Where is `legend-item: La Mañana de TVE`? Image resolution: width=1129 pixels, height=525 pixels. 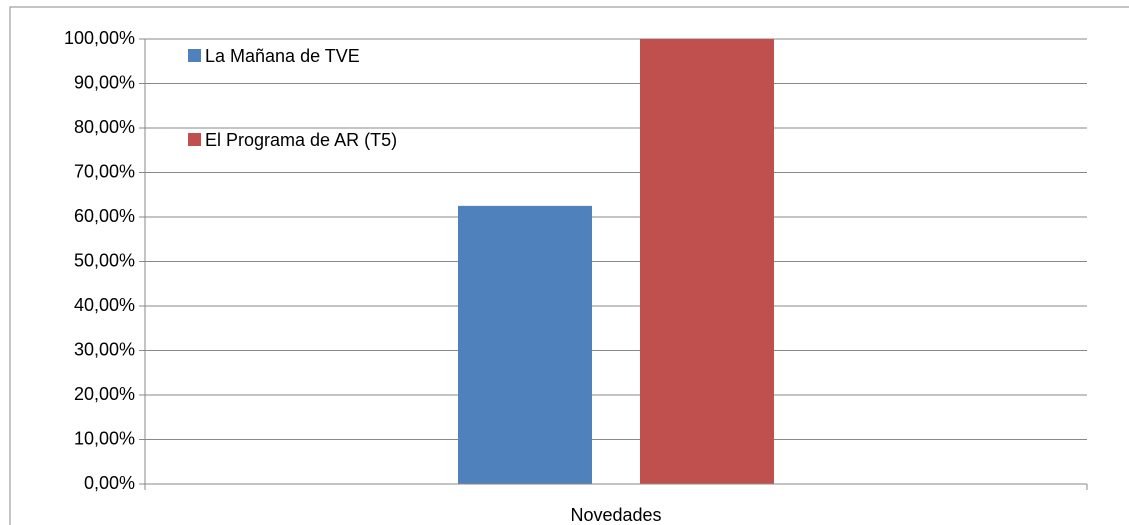 legend-item: La Mañana de TVE is located at coordinates (308, 56).